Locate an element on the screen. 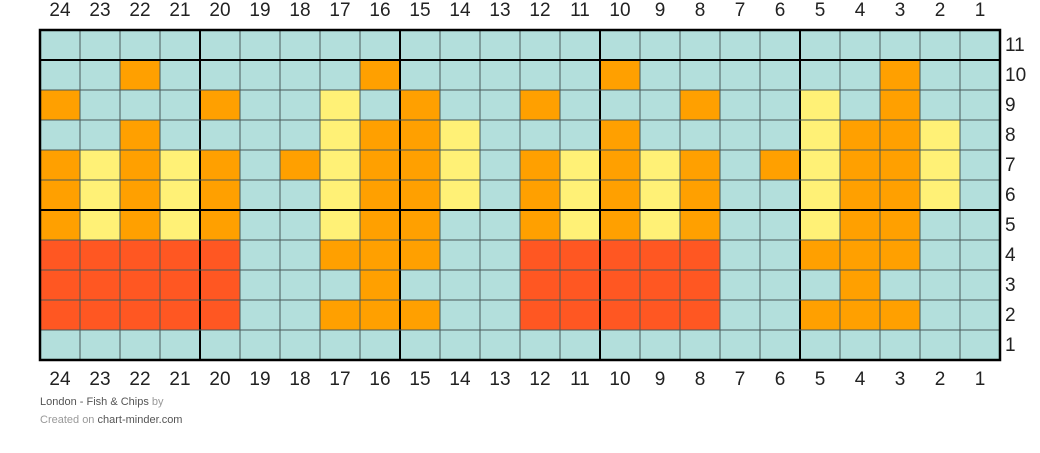  row-label: 7 is located at coordinates (1010, 165).